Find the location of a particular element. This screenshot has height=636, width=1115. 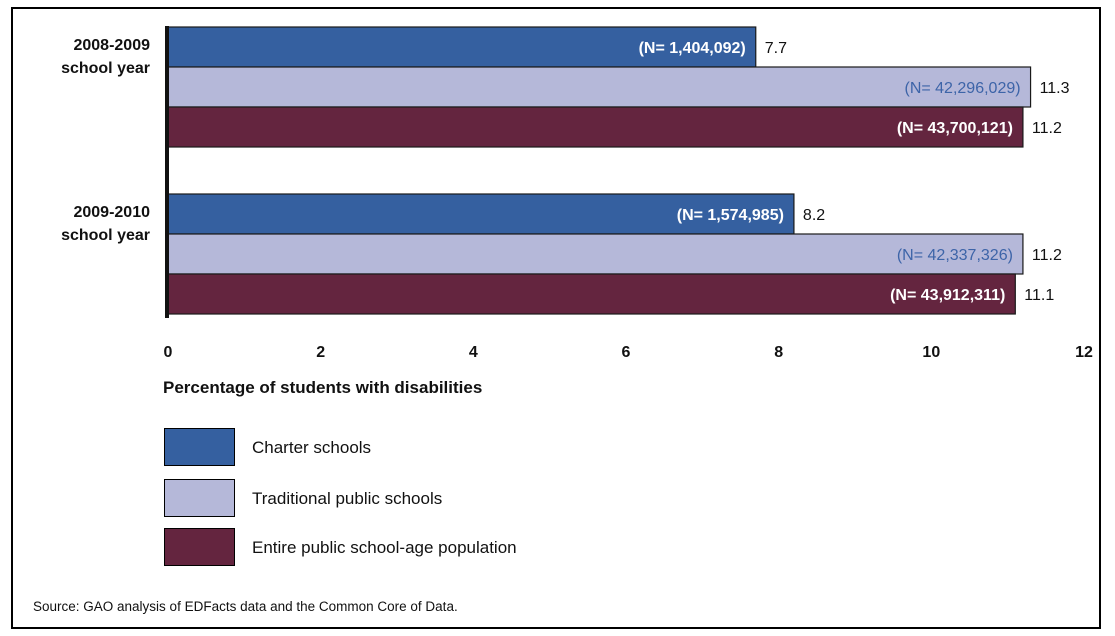

bar-n-label: (N= 42,337,326) is located at coordinates (955, 255).